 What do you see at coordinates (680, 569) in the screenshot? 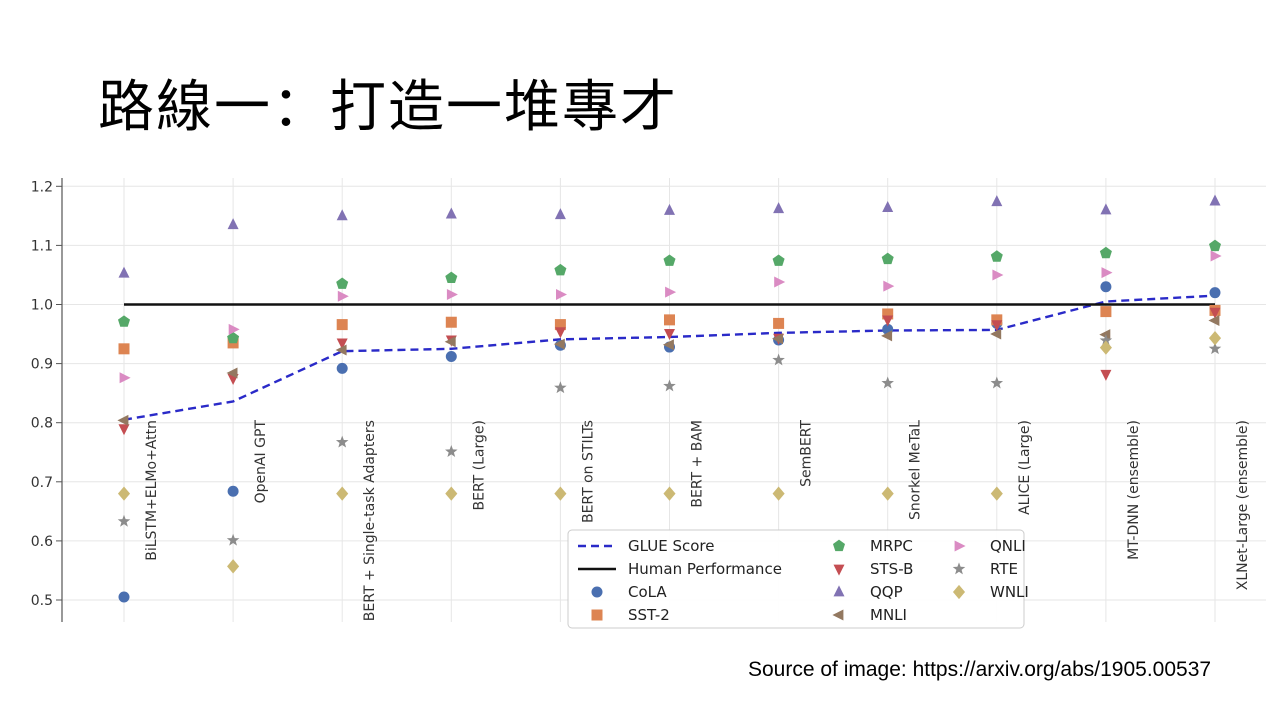
I see `legend-item: Human Performance` at bounding box center [680, 569].